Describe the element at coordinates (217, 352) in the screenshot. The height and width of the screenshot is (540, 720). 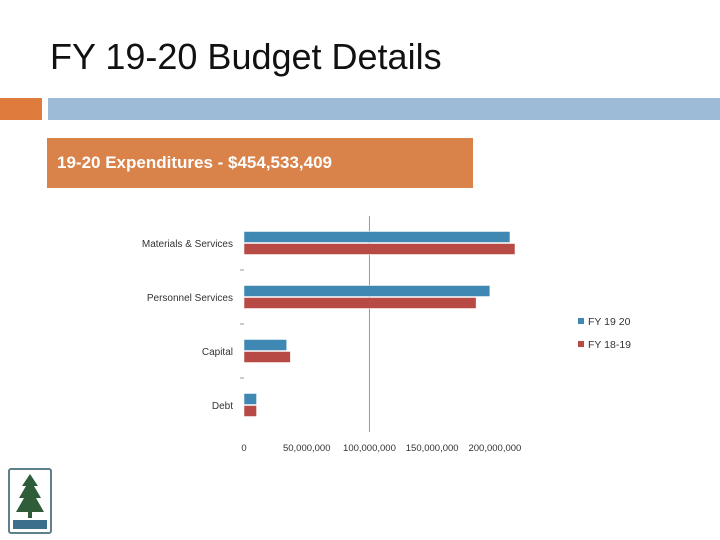
I see `category-label: Capital` at that location.